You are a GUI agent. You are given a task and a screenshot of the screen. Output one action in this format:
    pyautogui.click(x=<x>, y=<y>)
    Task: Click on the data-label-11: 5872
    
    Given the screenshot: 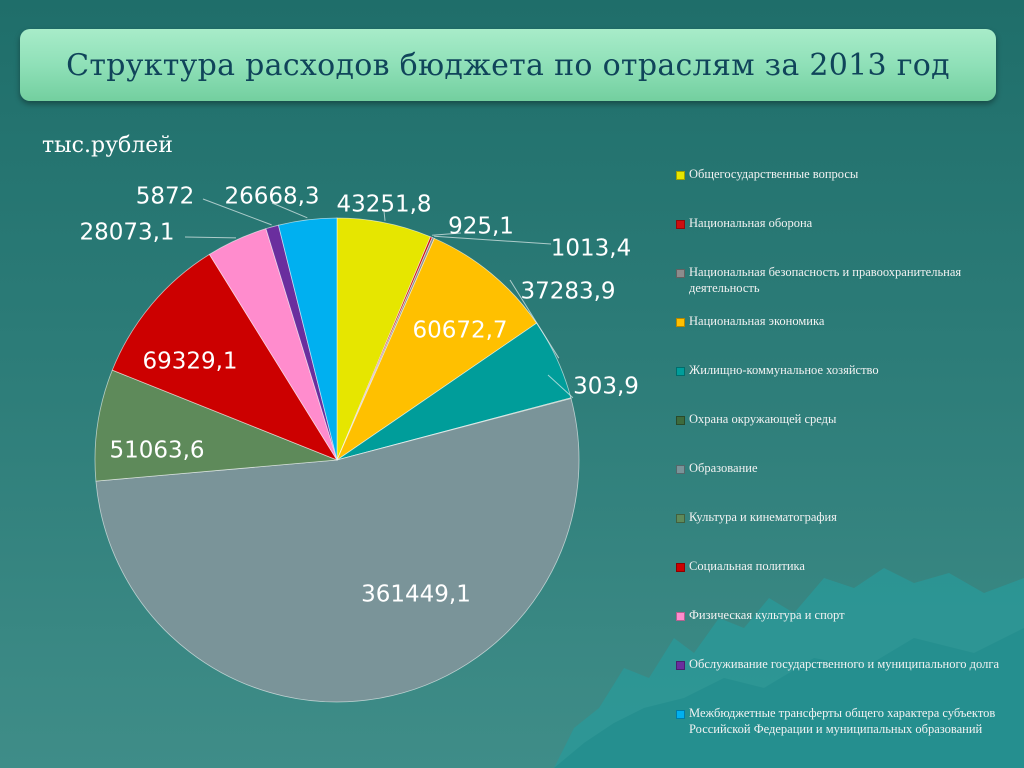 What is the action you would take?
    pyautogui.click(x=165, y=197)
    